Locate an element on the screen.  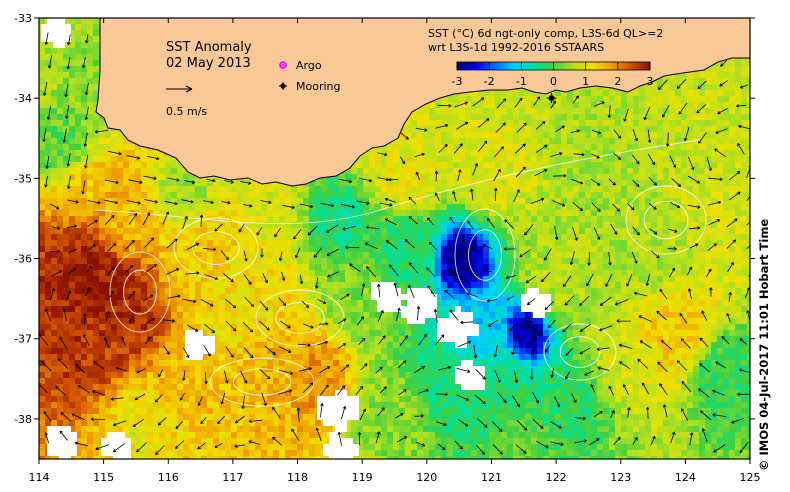
title-line-2: 02 May 2013 is located at coordinates (208, 63).